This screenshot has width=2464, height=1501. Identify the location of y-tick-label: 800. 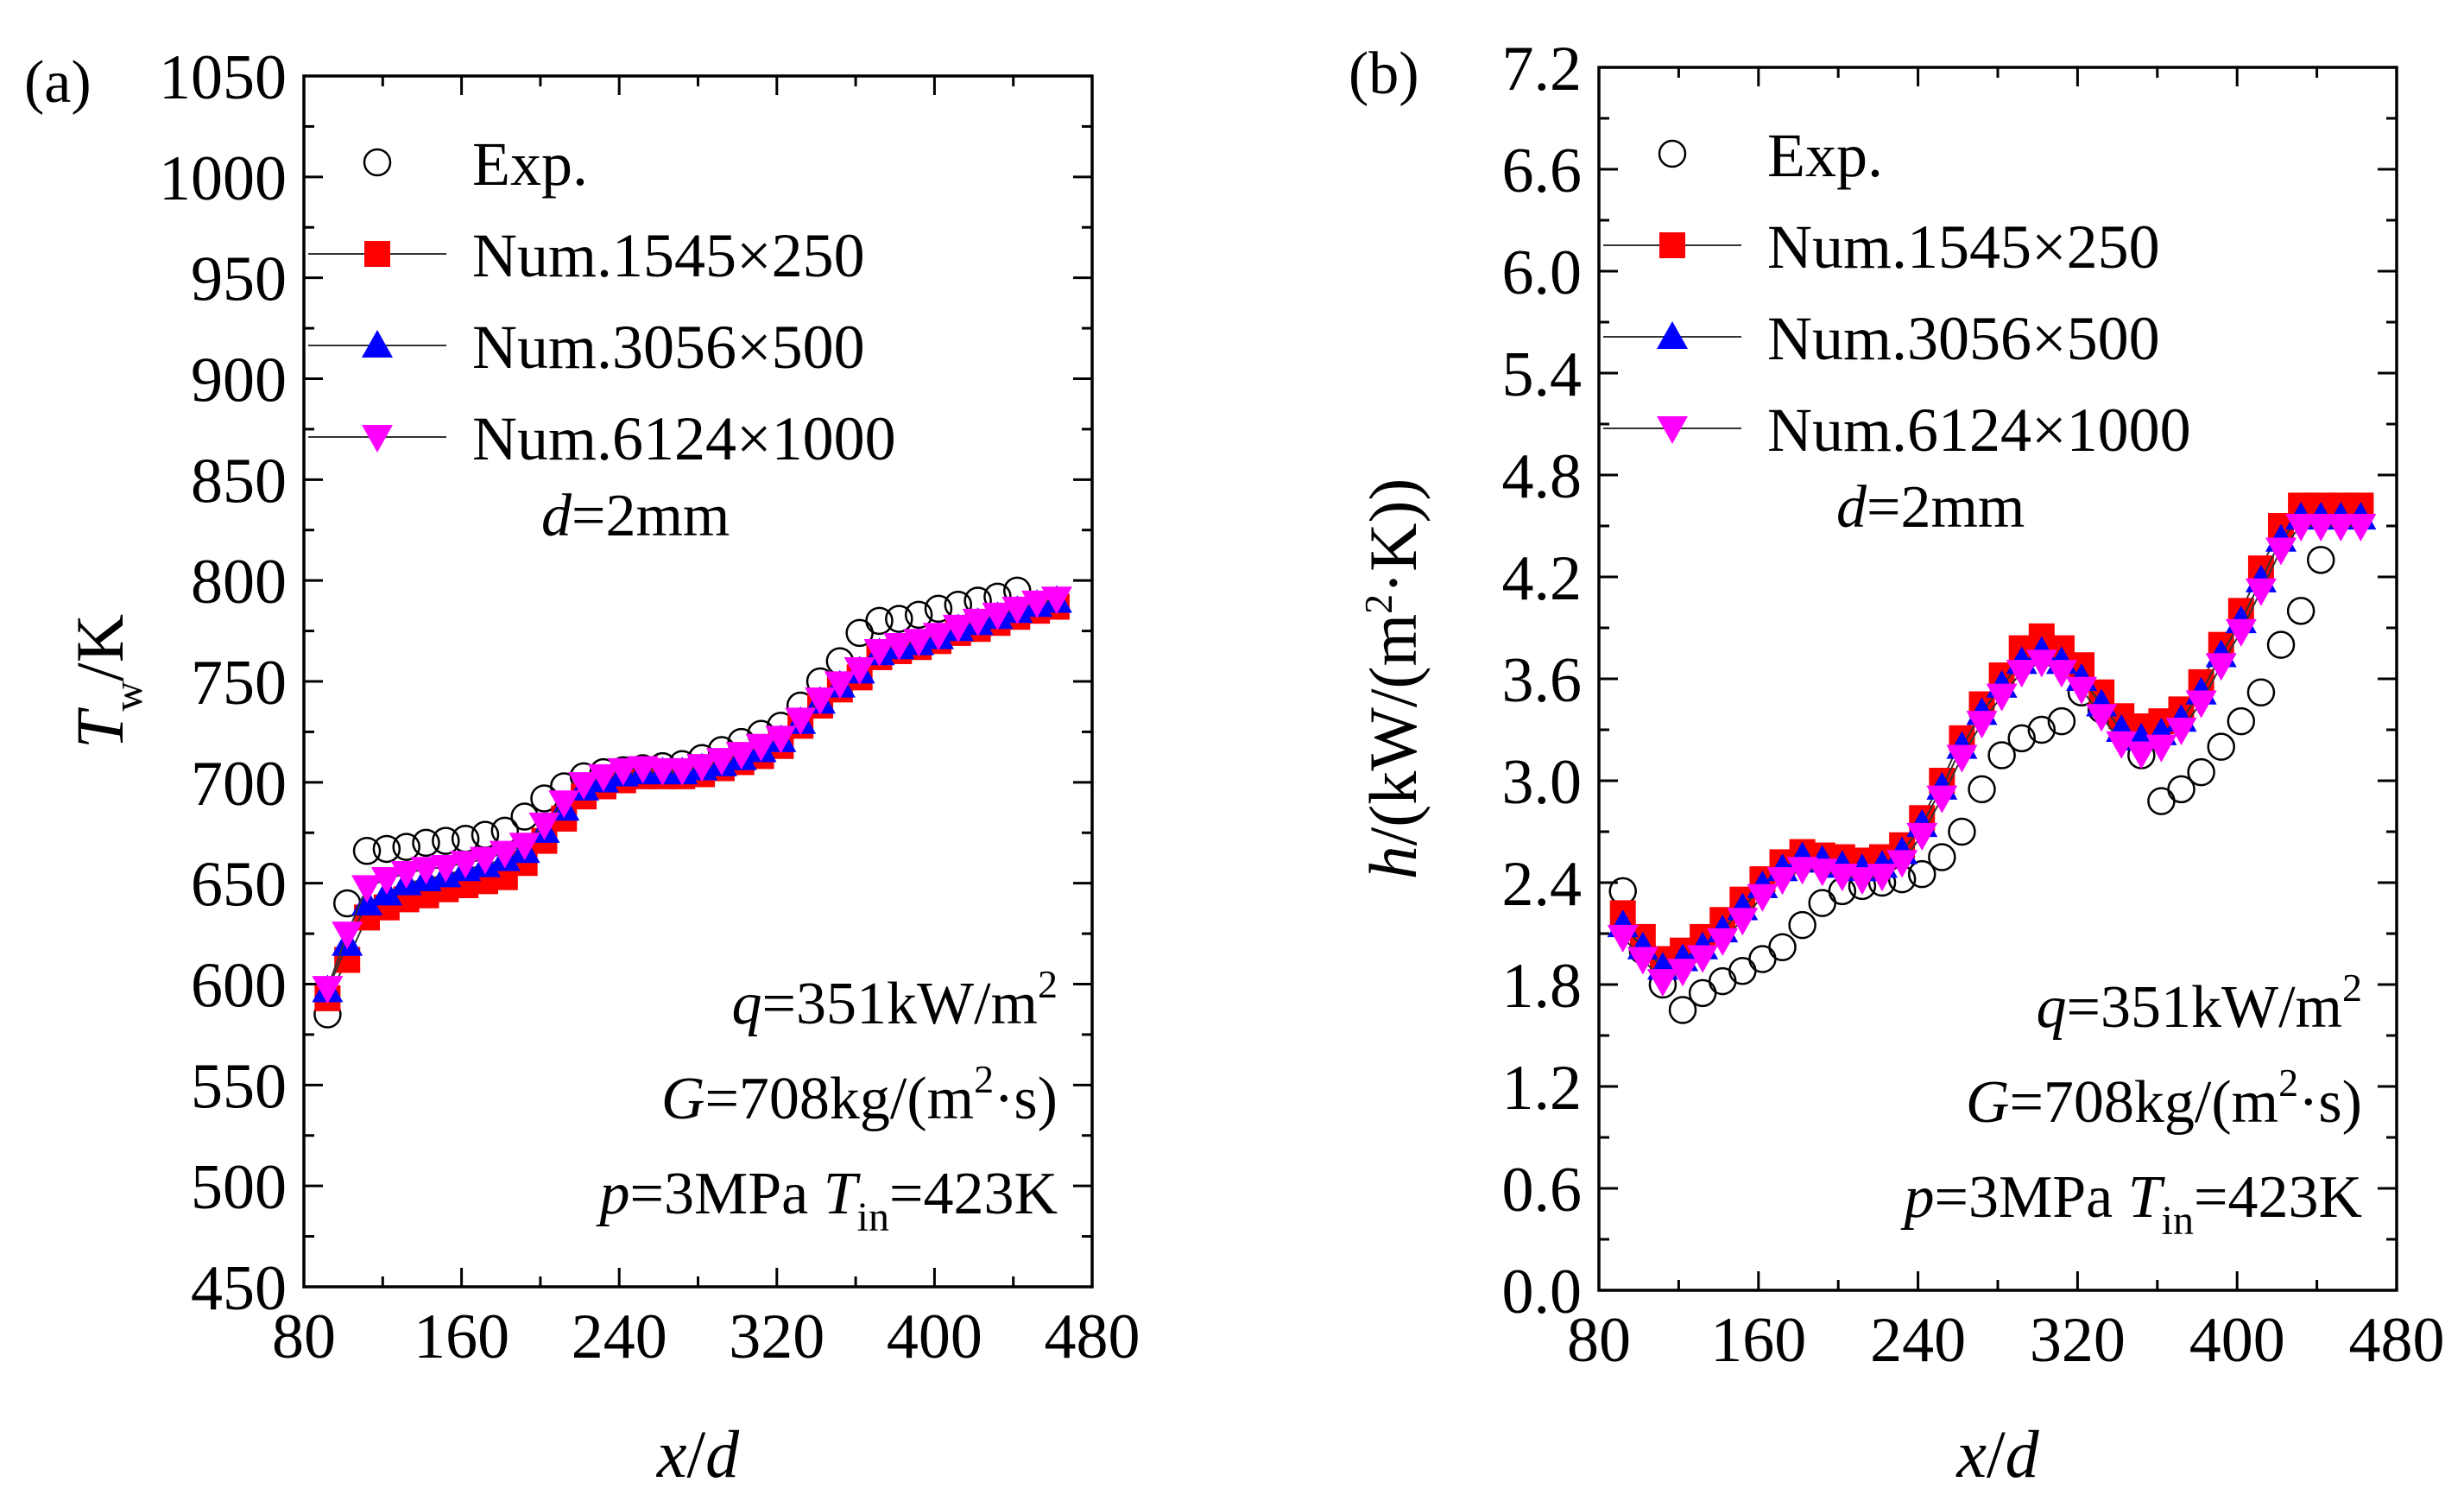
(239, 582).